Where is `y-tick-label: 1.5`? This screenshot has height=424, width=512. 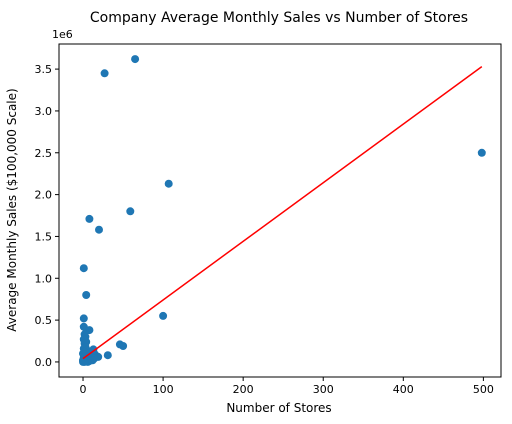 y-tick-label: 1.5 is located at coordinates (44, 236).